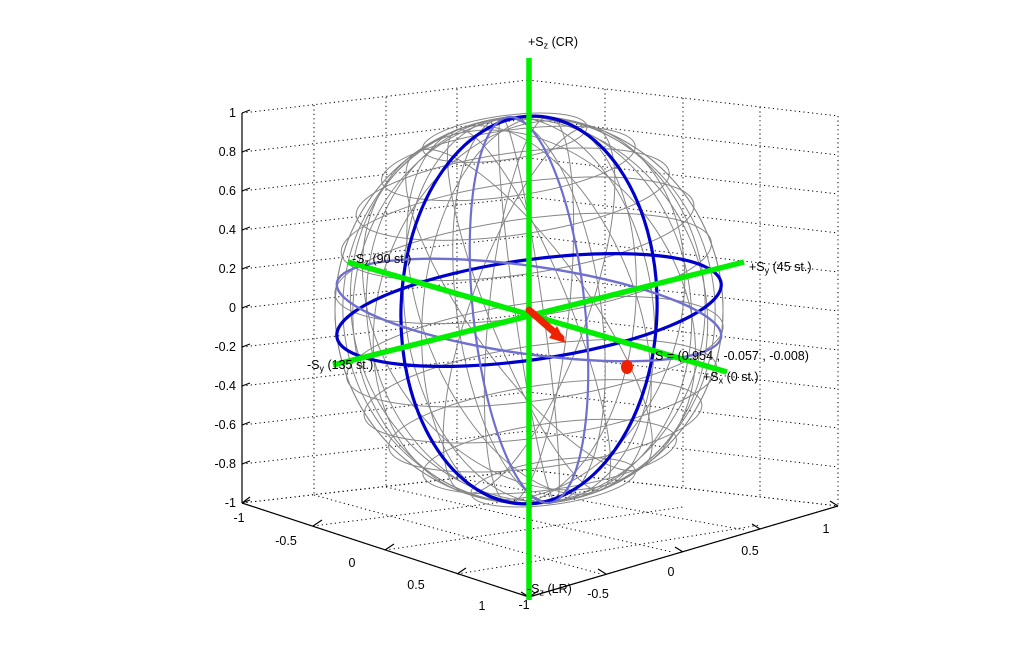 The width and height of the screenshot is (1025, 664). Describe the element at coordinates (524, 604) in the screenshot. I see `rtick-0: -1` at that location.